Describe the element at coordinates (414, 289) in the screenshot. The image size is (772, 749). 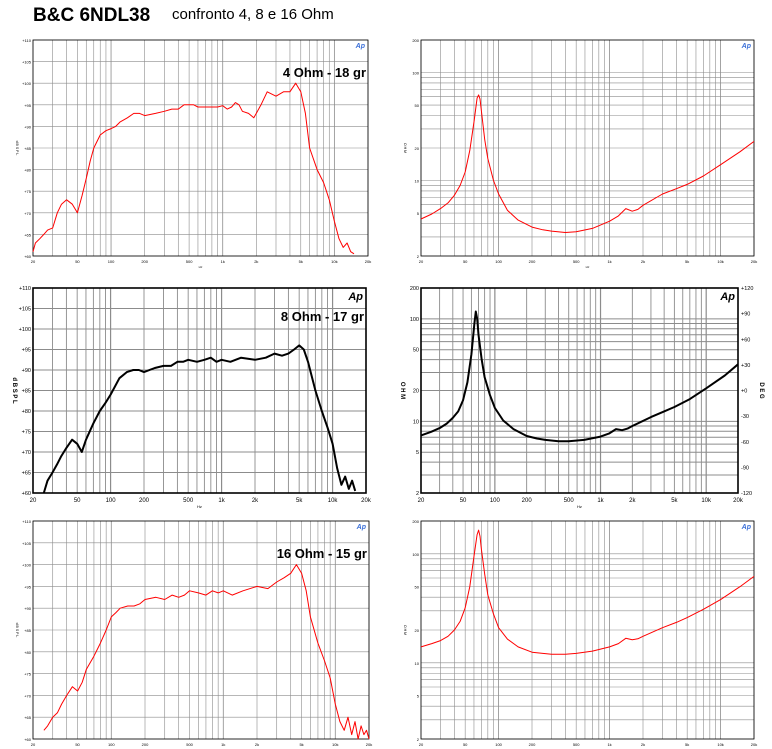
I see `y-tick-label: 200` at that location.